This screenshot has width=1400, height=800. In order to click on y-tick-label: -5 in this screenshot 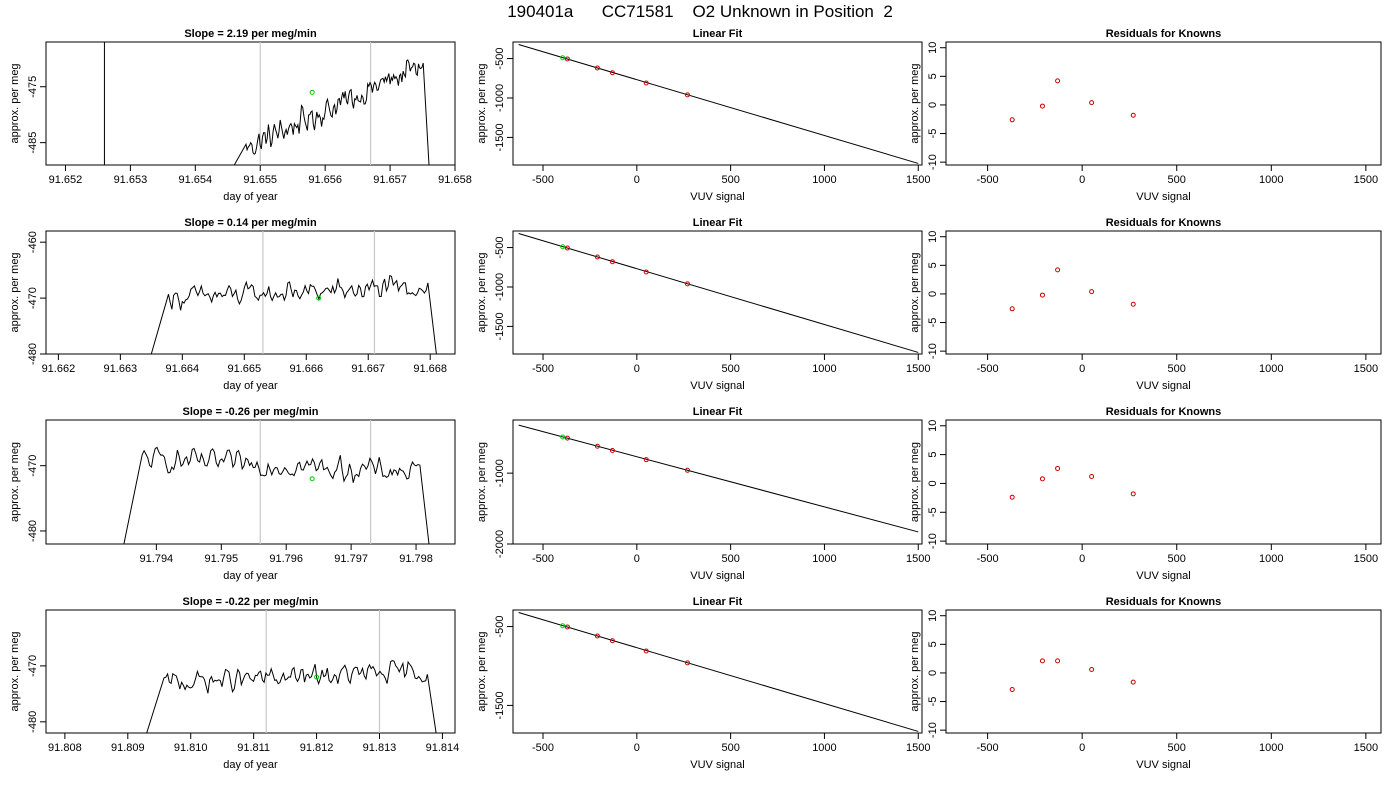, I will do `click(933, 134)`.